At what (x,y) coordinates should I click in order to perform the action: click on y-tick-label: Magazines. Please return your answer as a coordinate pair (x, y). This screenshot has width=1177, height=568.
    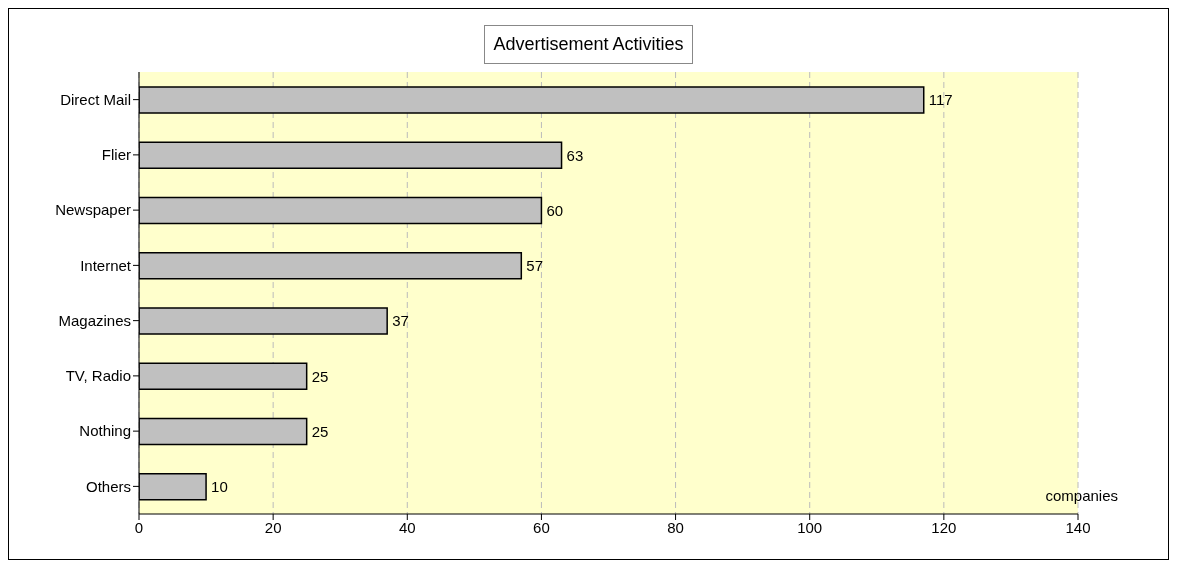
    Looking at the image, I should click on (94, 320).